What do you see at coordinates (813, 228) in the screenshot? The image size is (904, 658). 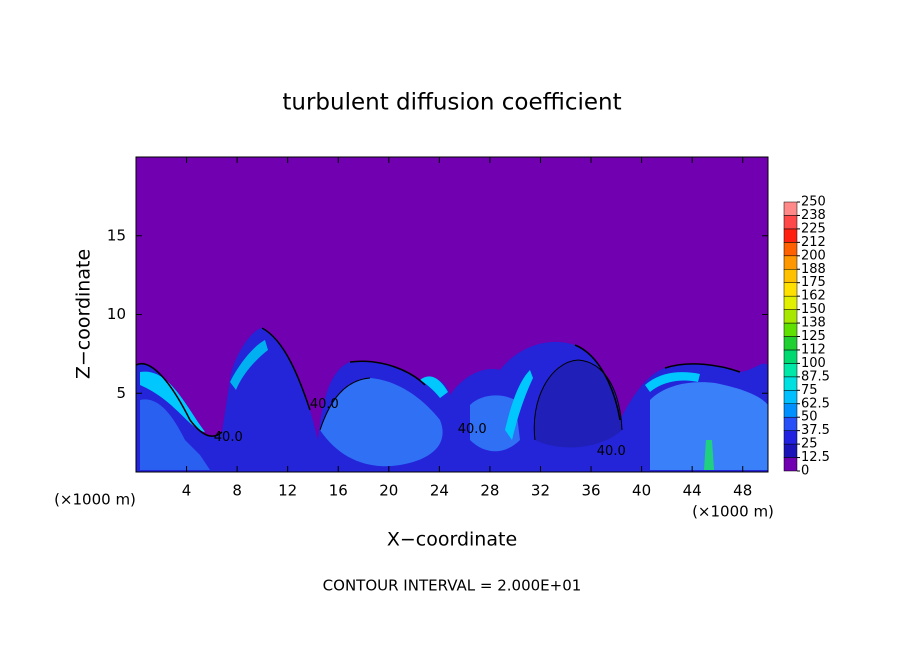 I see `colorbar-label: 225` at bounding box center [813, 228].